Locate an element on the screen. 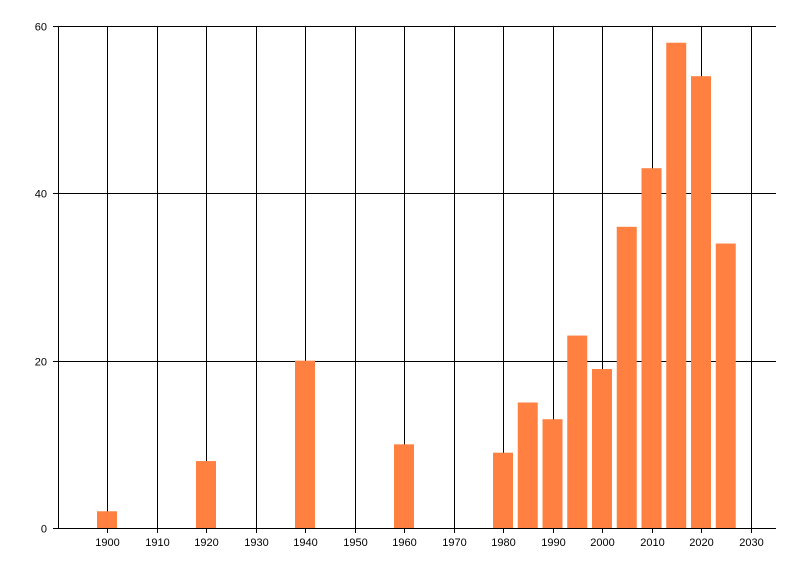 The image size is (800, 576). x-tick-label: 1970 is located at coordinates (454, 543).